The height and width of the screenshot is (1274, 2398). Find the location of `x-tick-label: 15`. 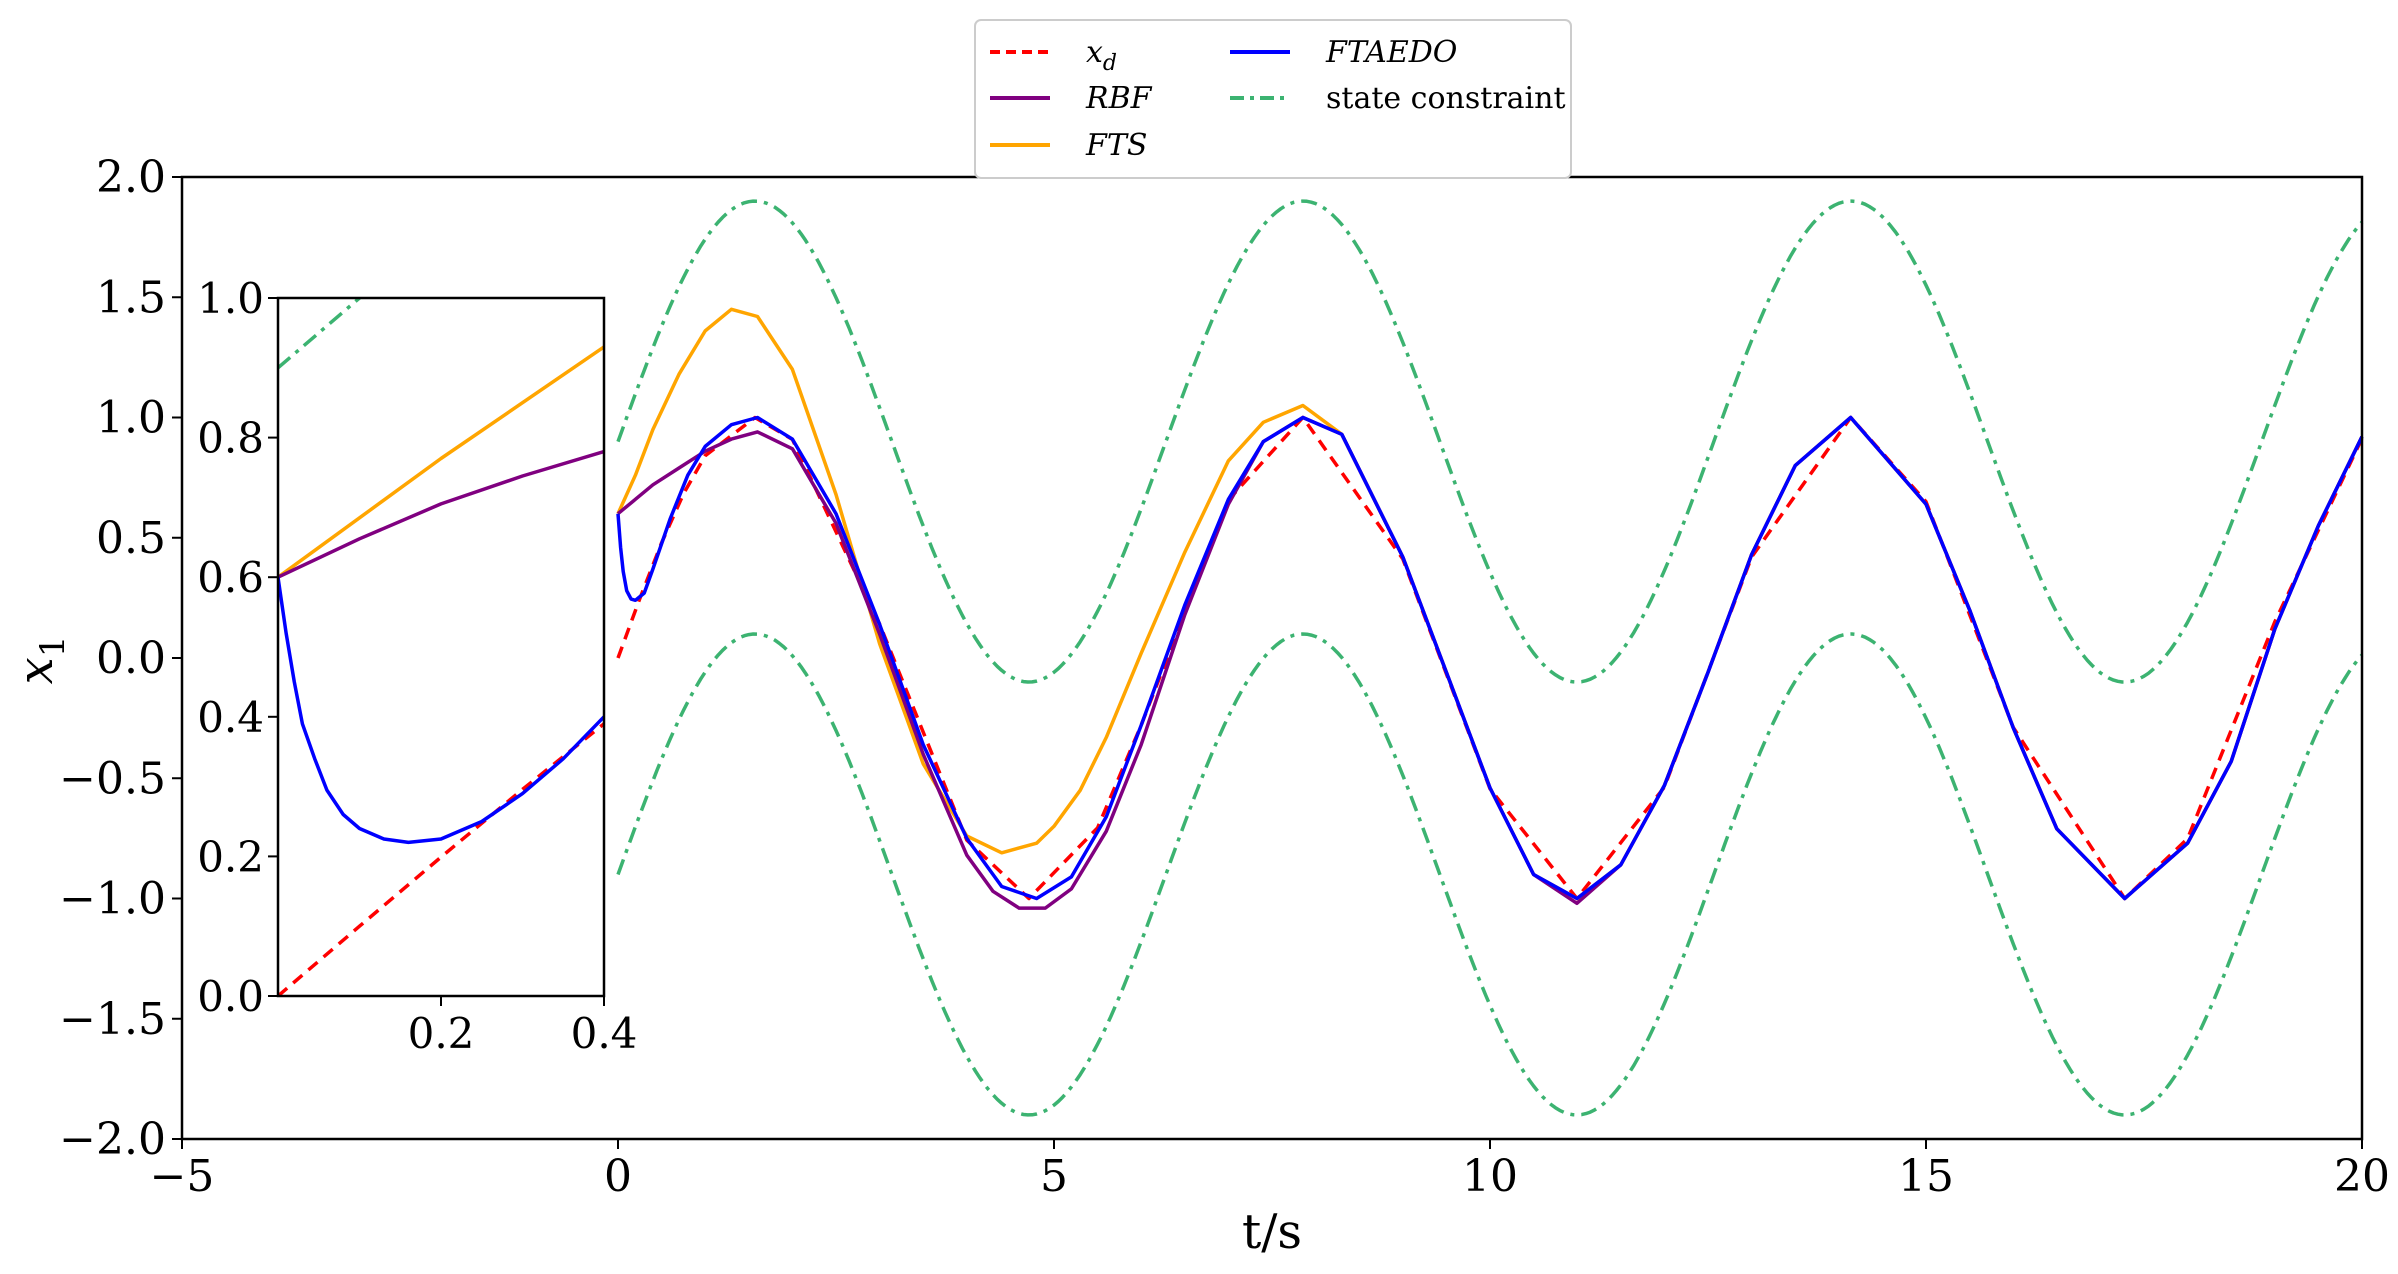

x-tick-label: 15 is located at coordinates (1926, 1176).